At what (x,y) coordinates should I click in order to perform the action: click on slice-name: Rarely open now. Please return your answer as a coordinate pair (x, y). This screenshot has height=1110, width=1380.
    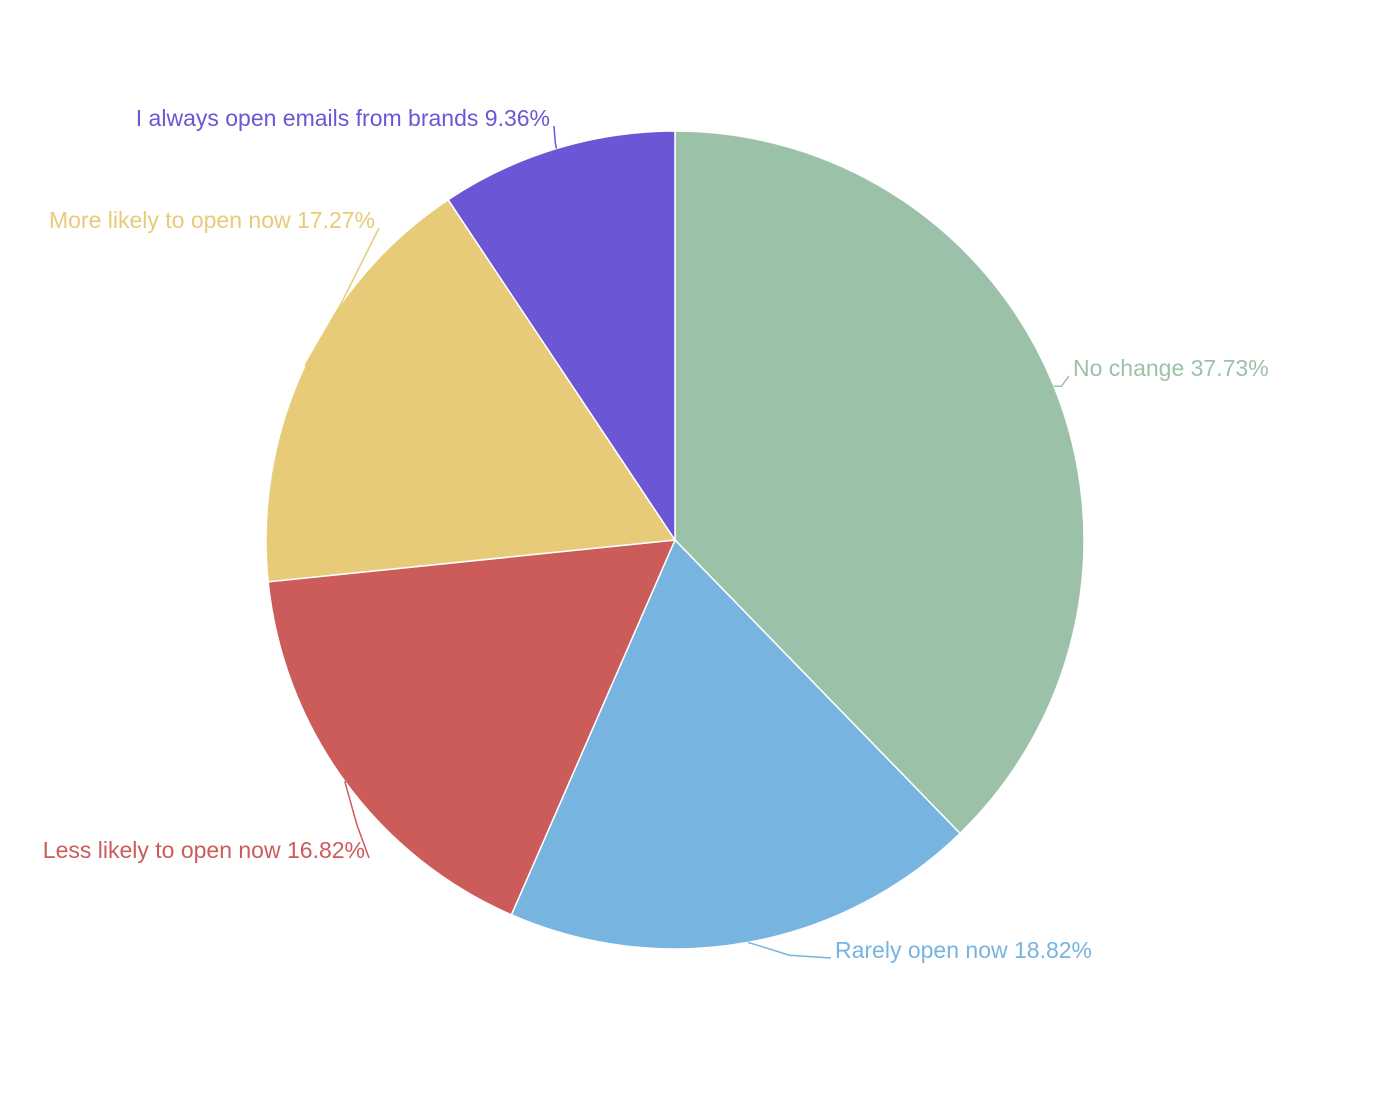
    Looking at the image, I should click on (921, 950).